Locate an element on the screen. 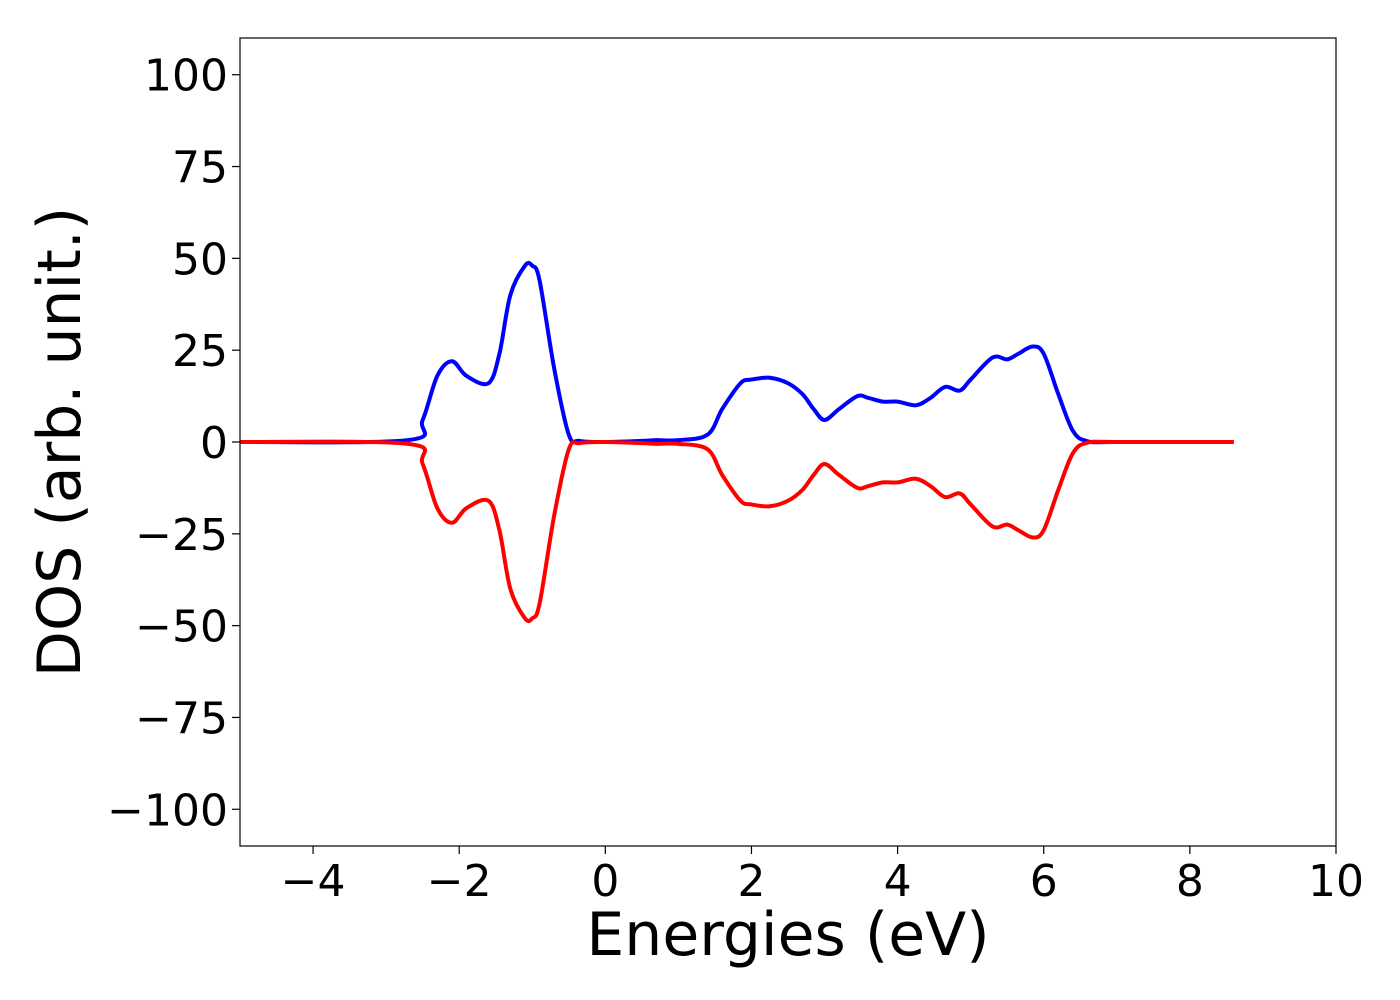  y-axis-label: DOS (arb. unit.) is located at coordinates (60, 442).